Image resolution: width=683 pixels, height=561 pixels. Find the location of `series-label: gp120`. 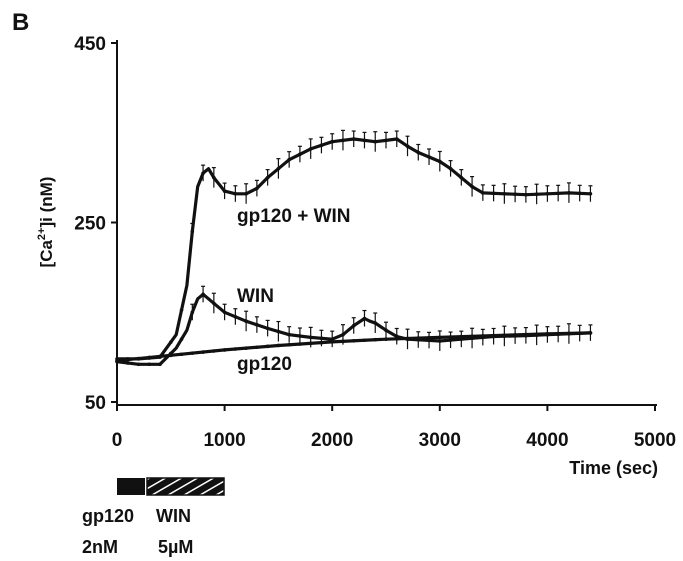

series-label: gp120 is located at coordinates (264, 364).